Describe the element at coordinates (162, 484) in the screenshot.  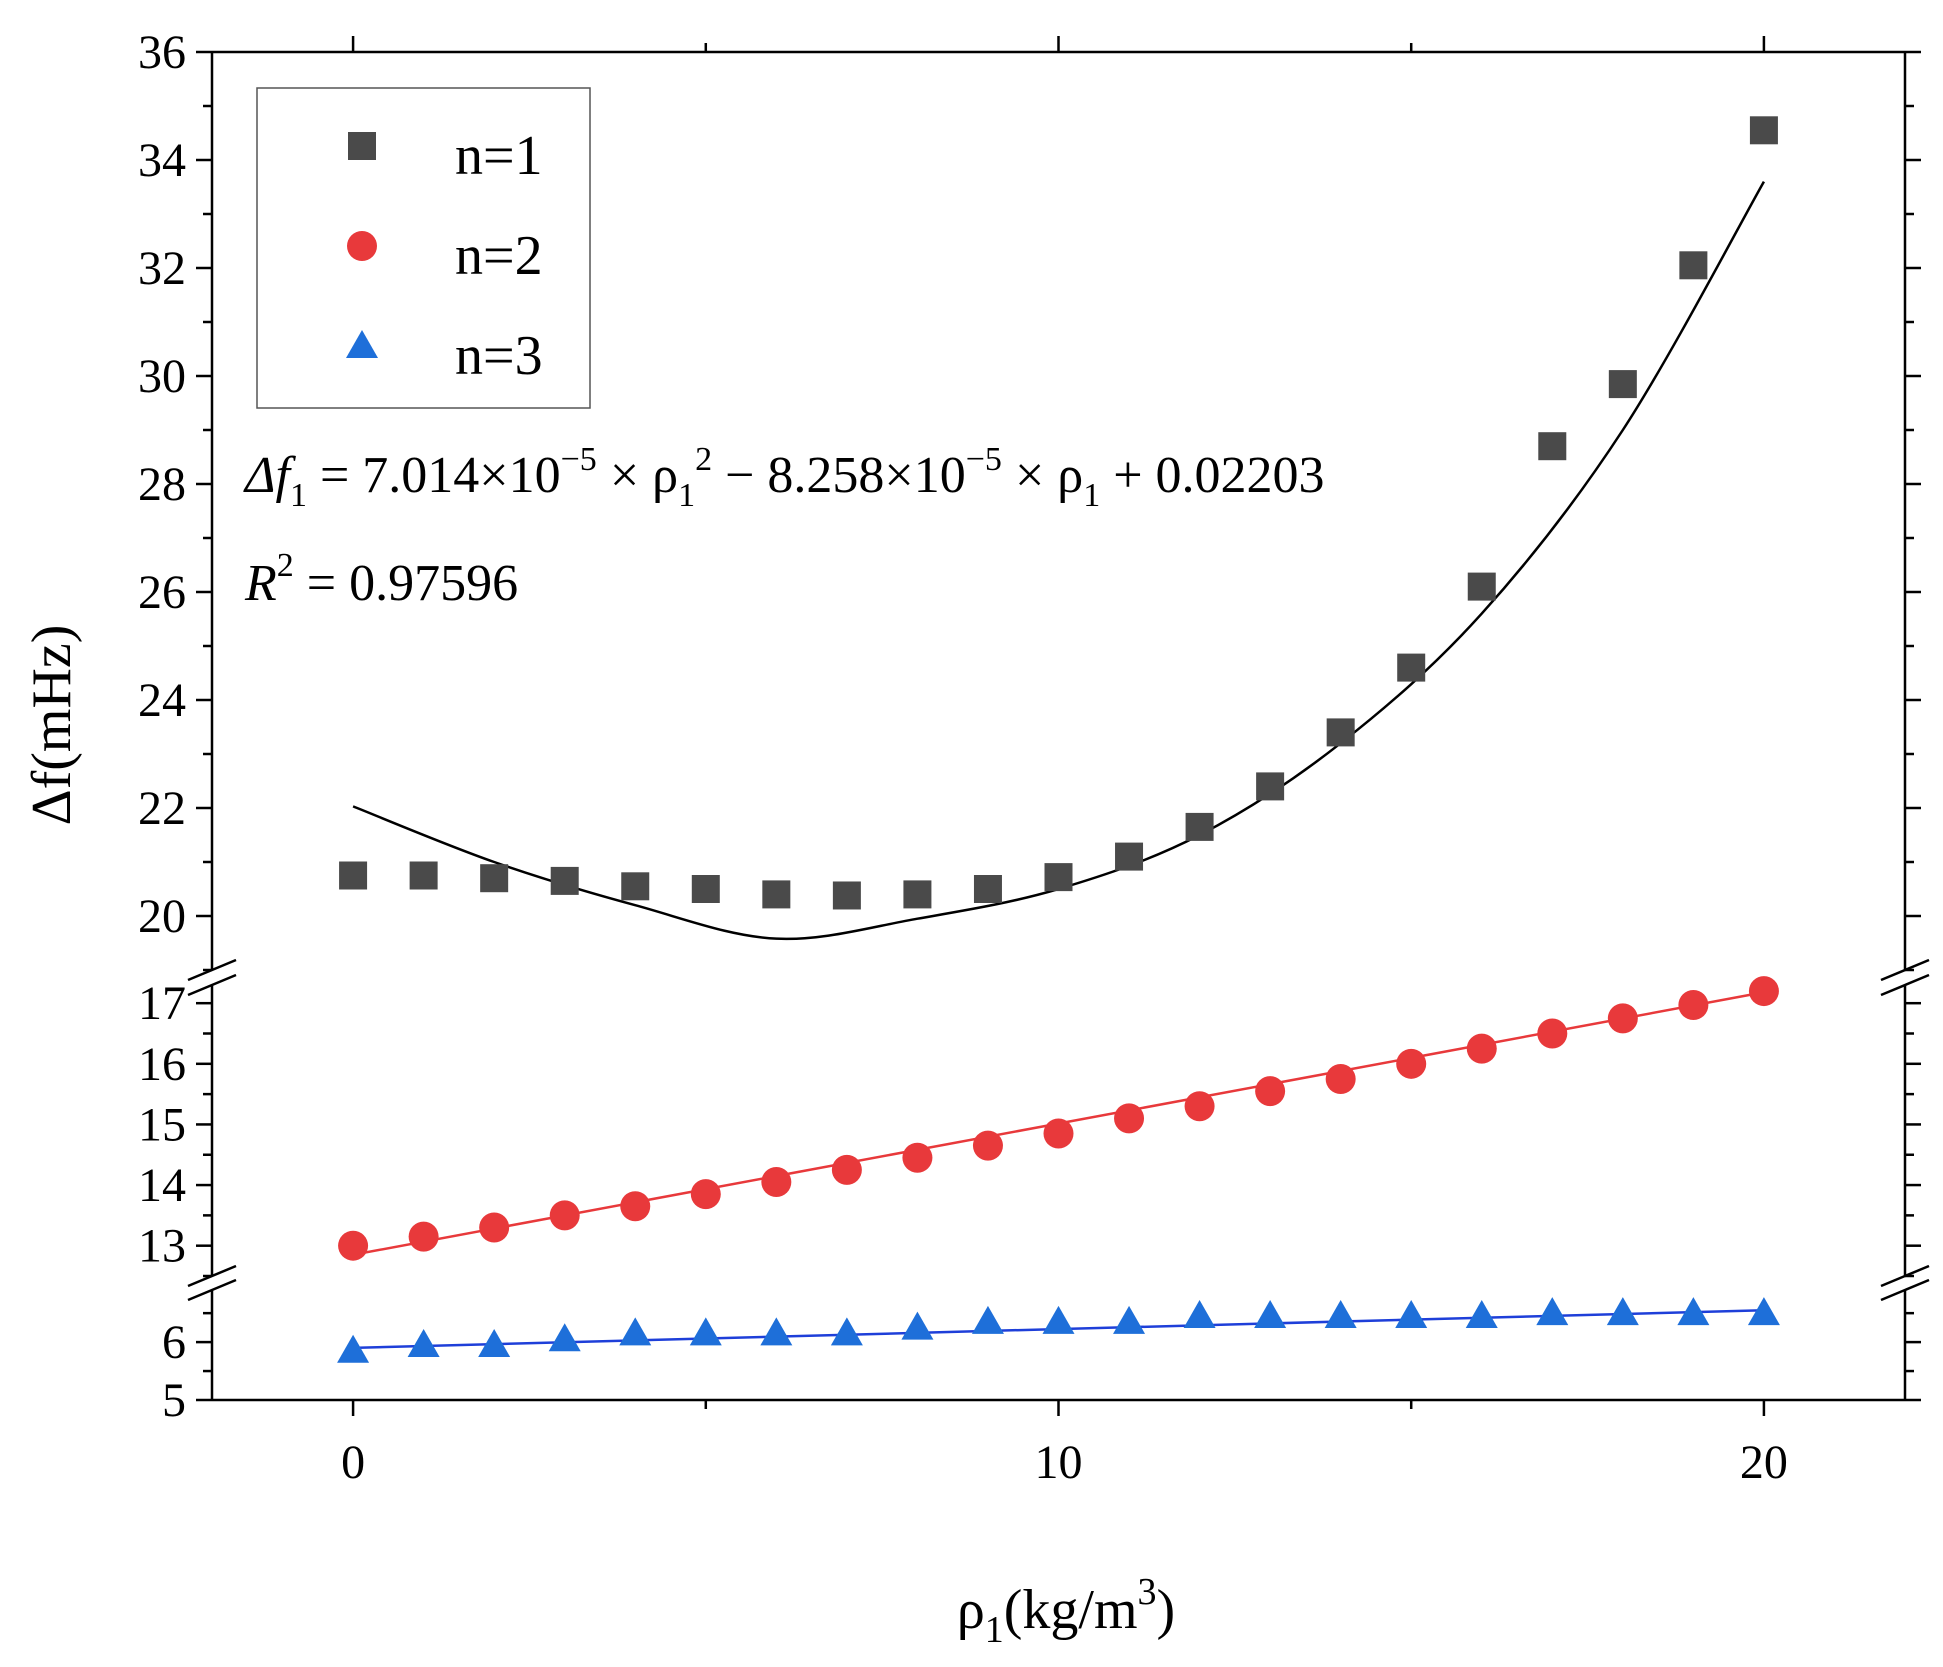
I see `y-tick-label: 28` at that location.